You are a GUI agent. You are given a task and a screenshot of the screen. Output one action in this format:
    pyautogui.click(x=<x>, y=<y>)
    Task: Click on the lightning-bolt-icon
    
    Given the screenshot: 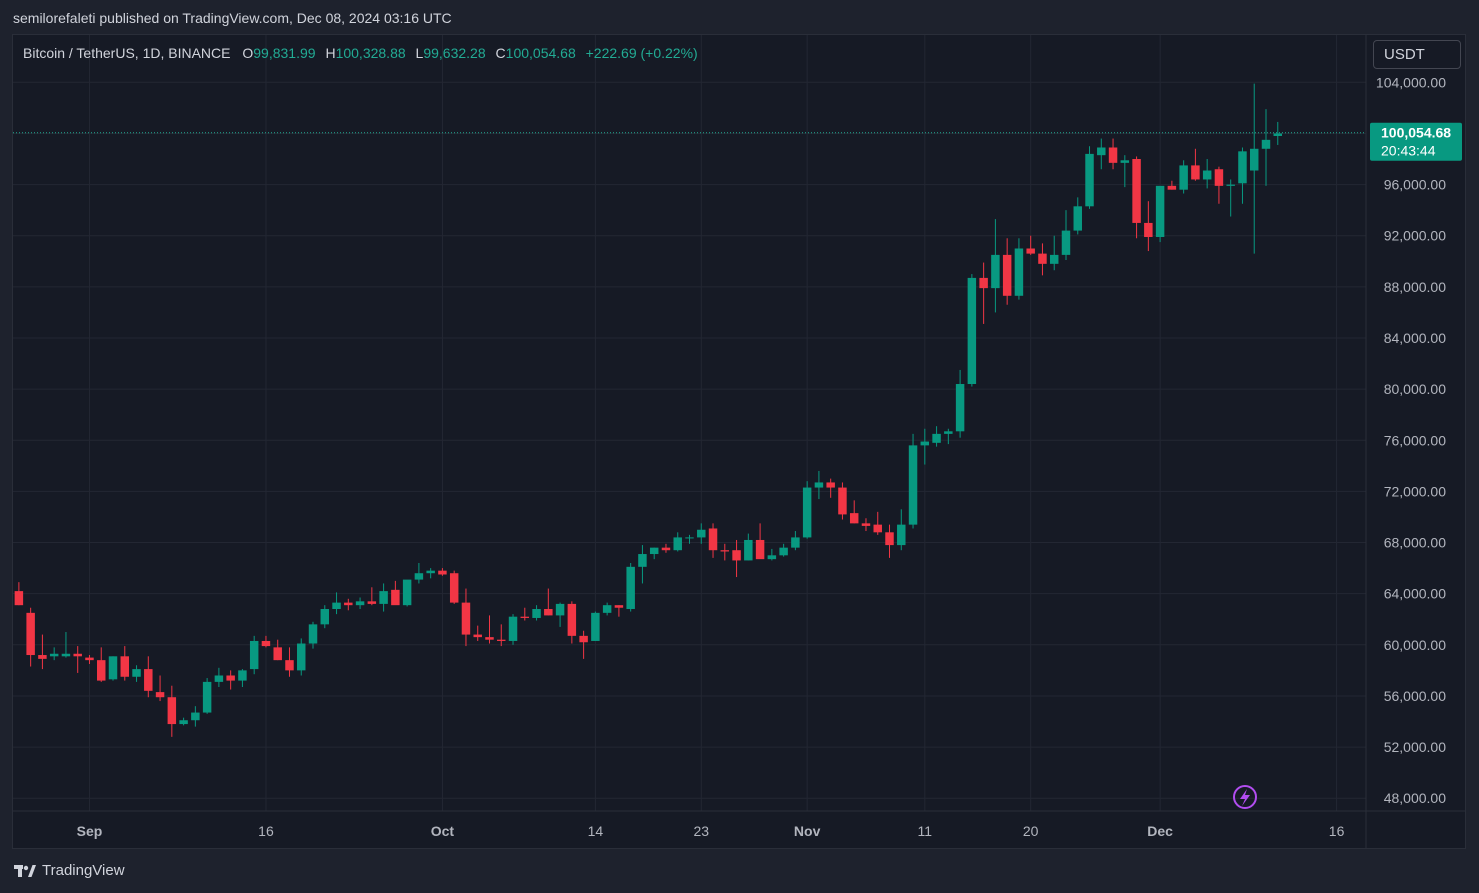 What is the action you would take?
    pyautogui.click(x=1245, y=797)
    